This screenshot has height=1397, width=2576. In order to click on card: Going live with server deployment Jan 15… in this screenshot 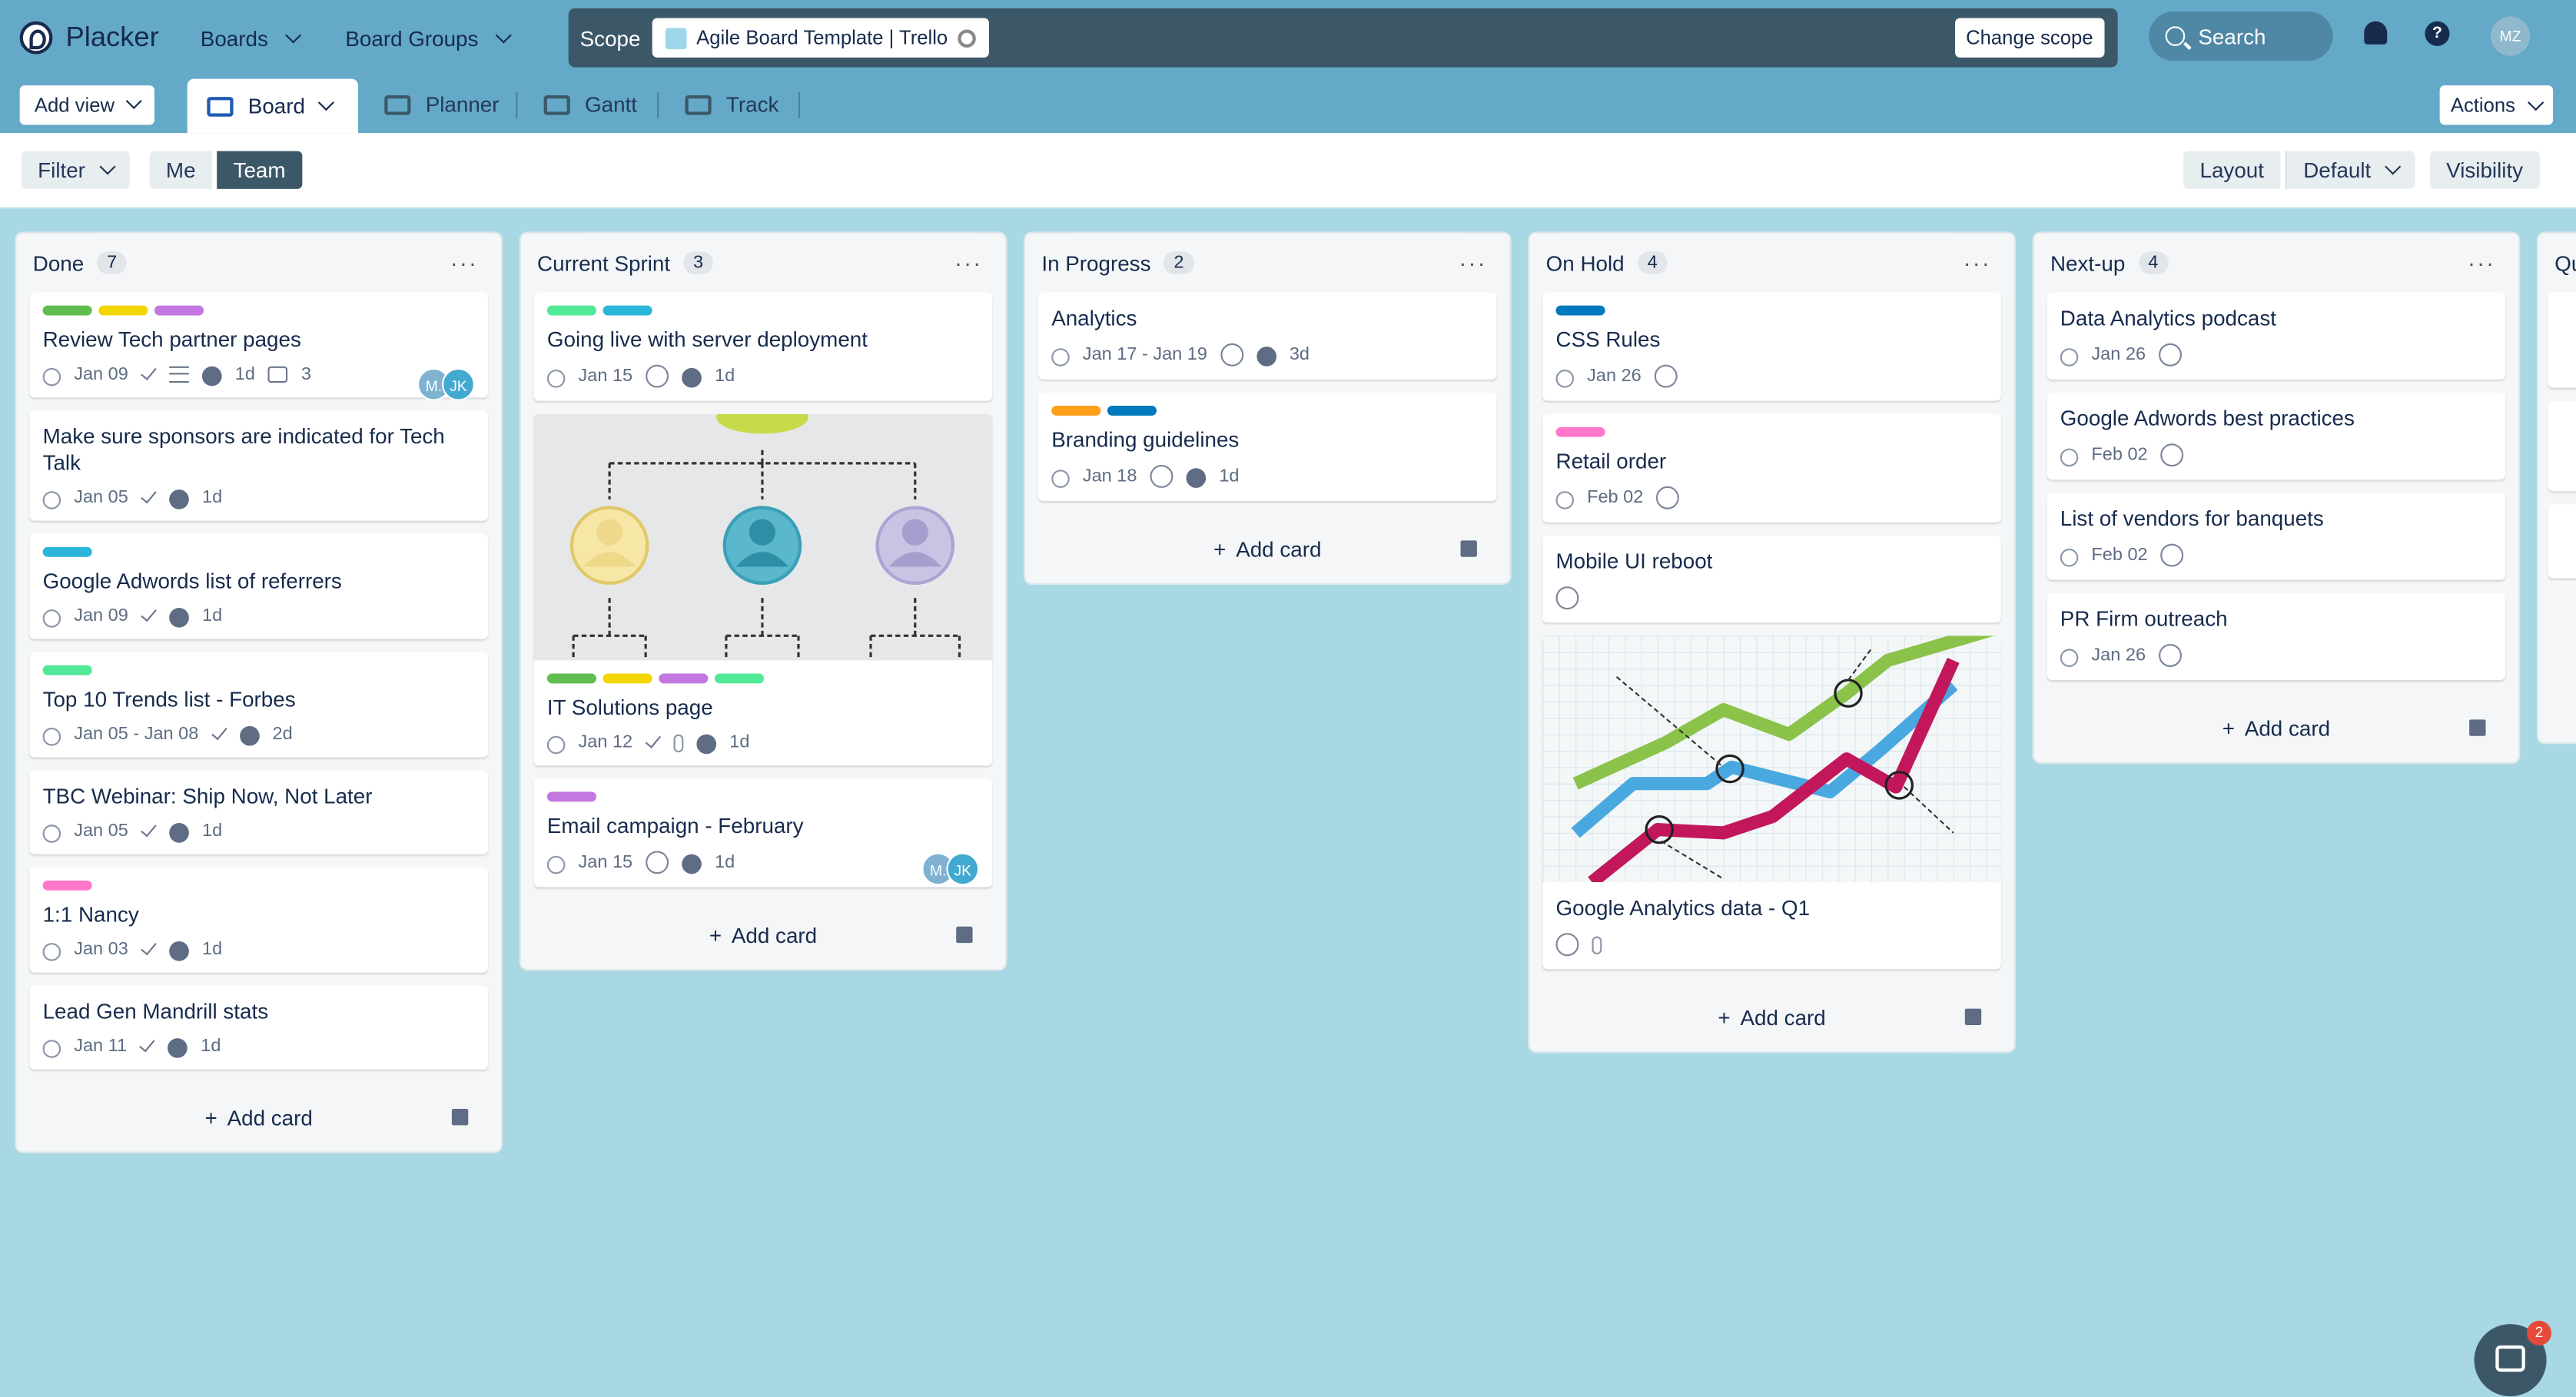, I will do `click(763, 346)`.